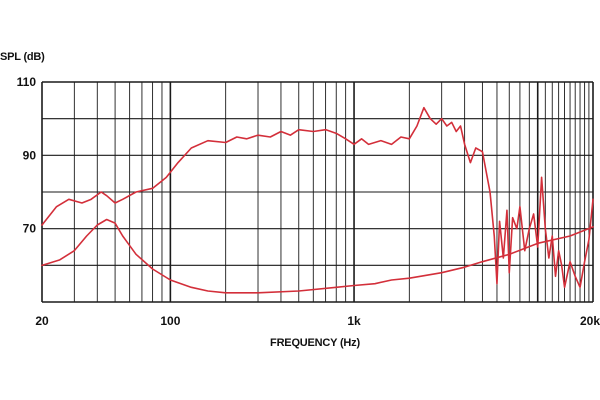 Image resolution: width=600 pixels, height=400 pixels. Describe the element at coordinates (22, 57) in the screenshot. I see `y-axis-label: SPL (dB)` at that location.